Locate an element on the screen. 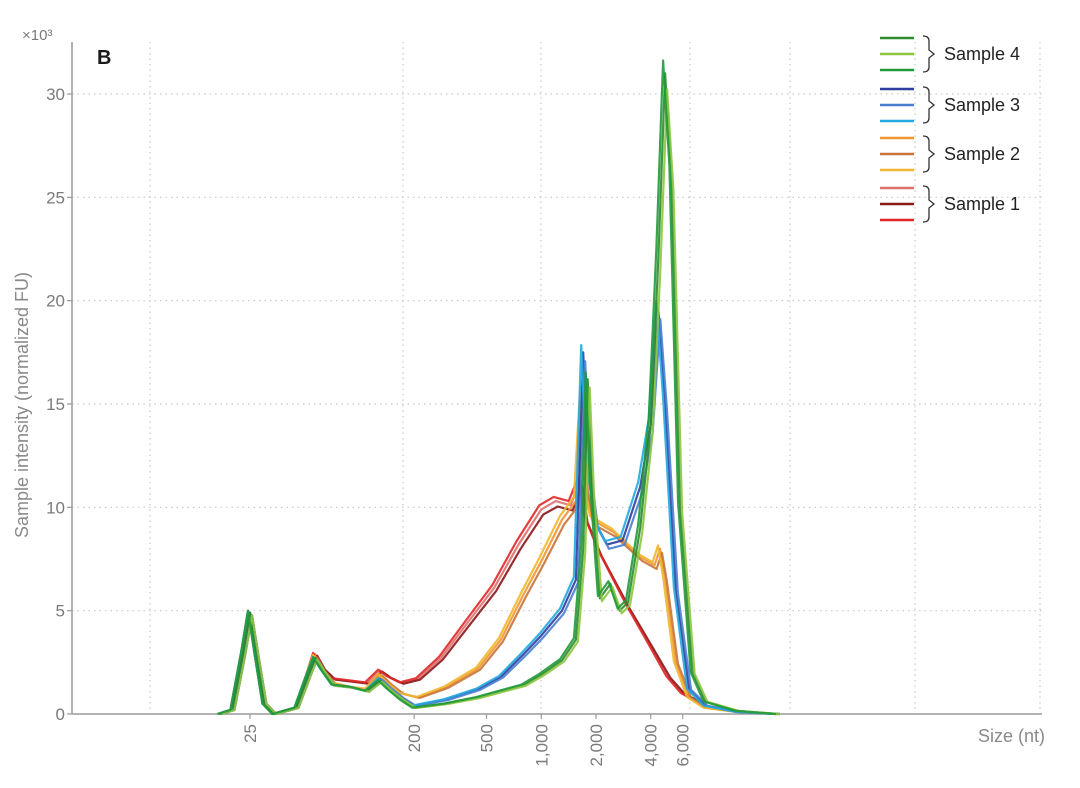 This screenshot has height=788, width=1080. y-tick-label: 25 is located at coordinates (55, 197).